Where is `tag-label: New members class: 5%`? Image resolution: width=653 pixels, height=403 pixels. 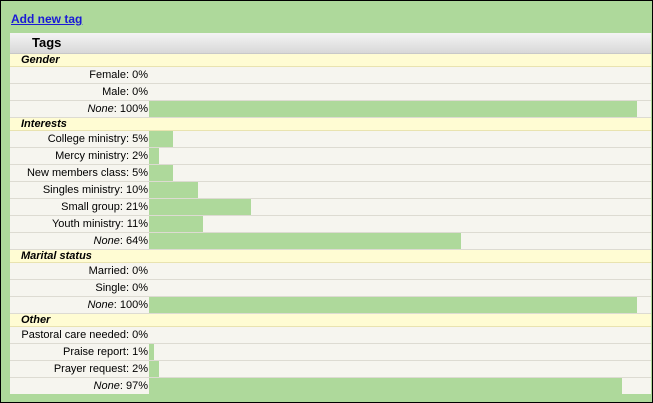 tag-label: New members class: 5% is located at coordinates (79, 173).